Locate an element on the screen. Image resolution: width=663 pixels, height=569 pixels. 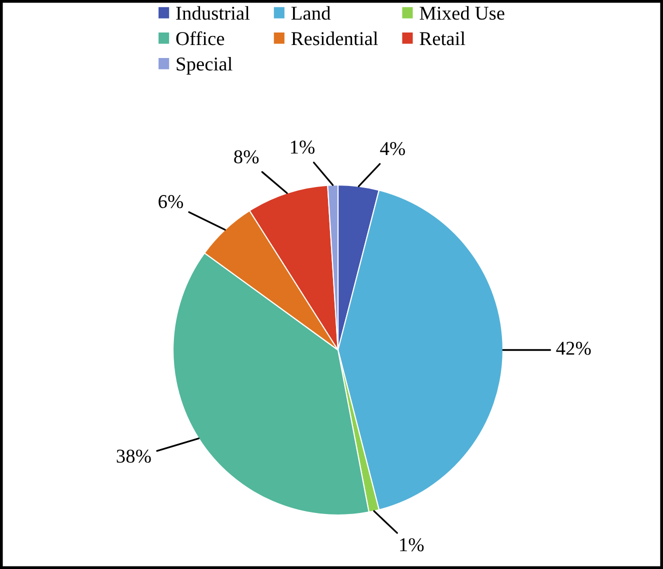
data-label: 8% is located at coordinates (246, 157).